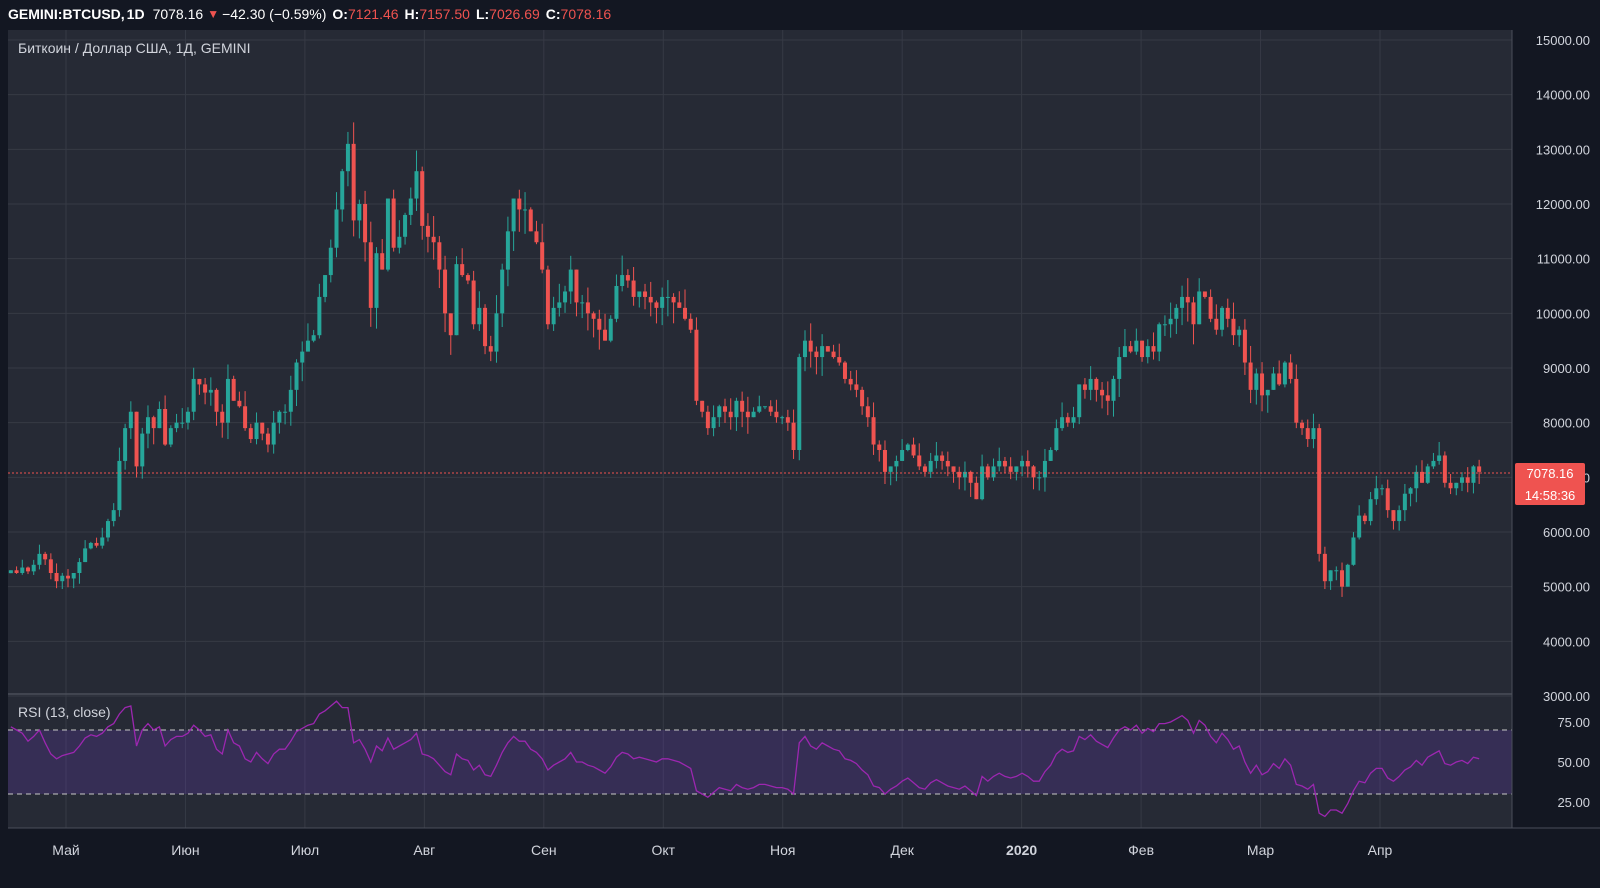 This screenshot has height=888, width=1600. What do you see at coordinates (544, 850) in the screenshot?
I see `time-tick-label: Сен` at bounding box center [544, 850].